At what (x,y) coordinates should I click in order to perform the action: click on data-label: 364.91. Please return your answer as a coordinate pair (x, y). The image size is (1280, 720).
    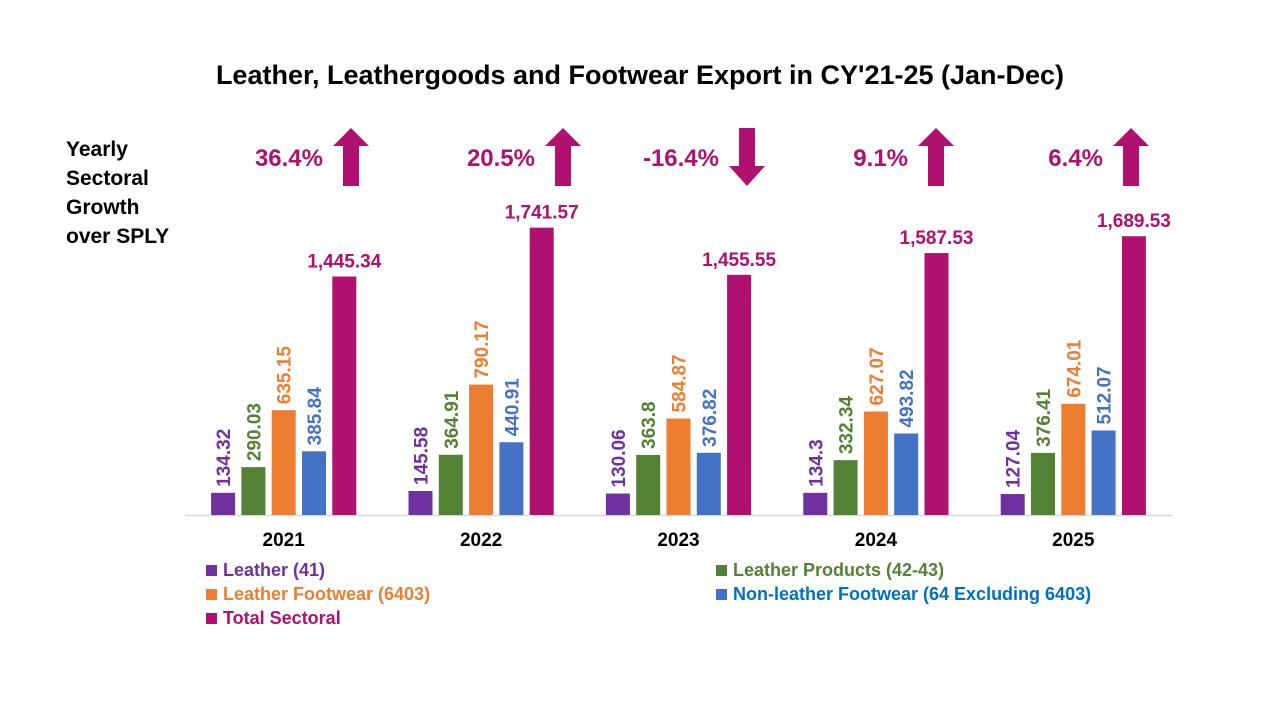
    Looking at the image, I should click on (452, 419).